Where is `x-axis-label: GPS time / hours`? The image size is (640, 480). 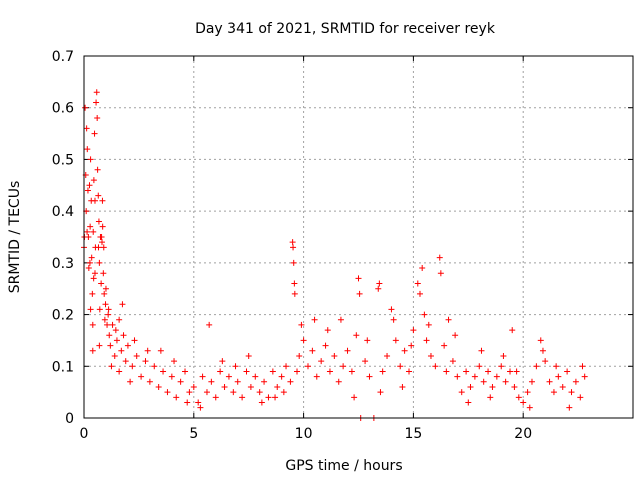 x-axis-label: GPS time / hours is located at coordinates (343, 466).